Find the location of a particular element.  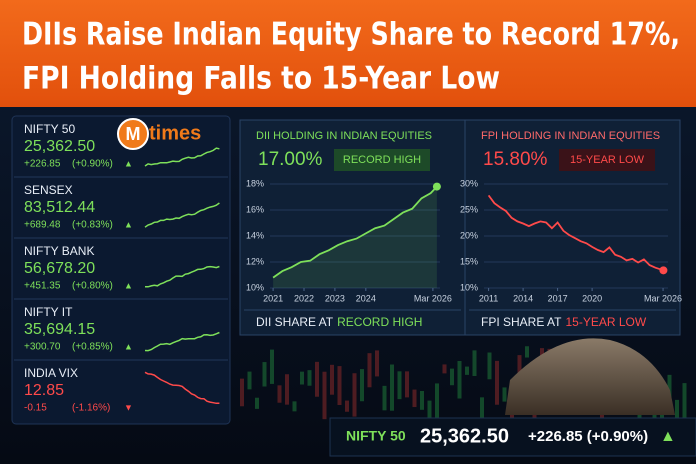

headline: FPI Holding Falls to 15-Year Low is located at coordinates (261, 79).